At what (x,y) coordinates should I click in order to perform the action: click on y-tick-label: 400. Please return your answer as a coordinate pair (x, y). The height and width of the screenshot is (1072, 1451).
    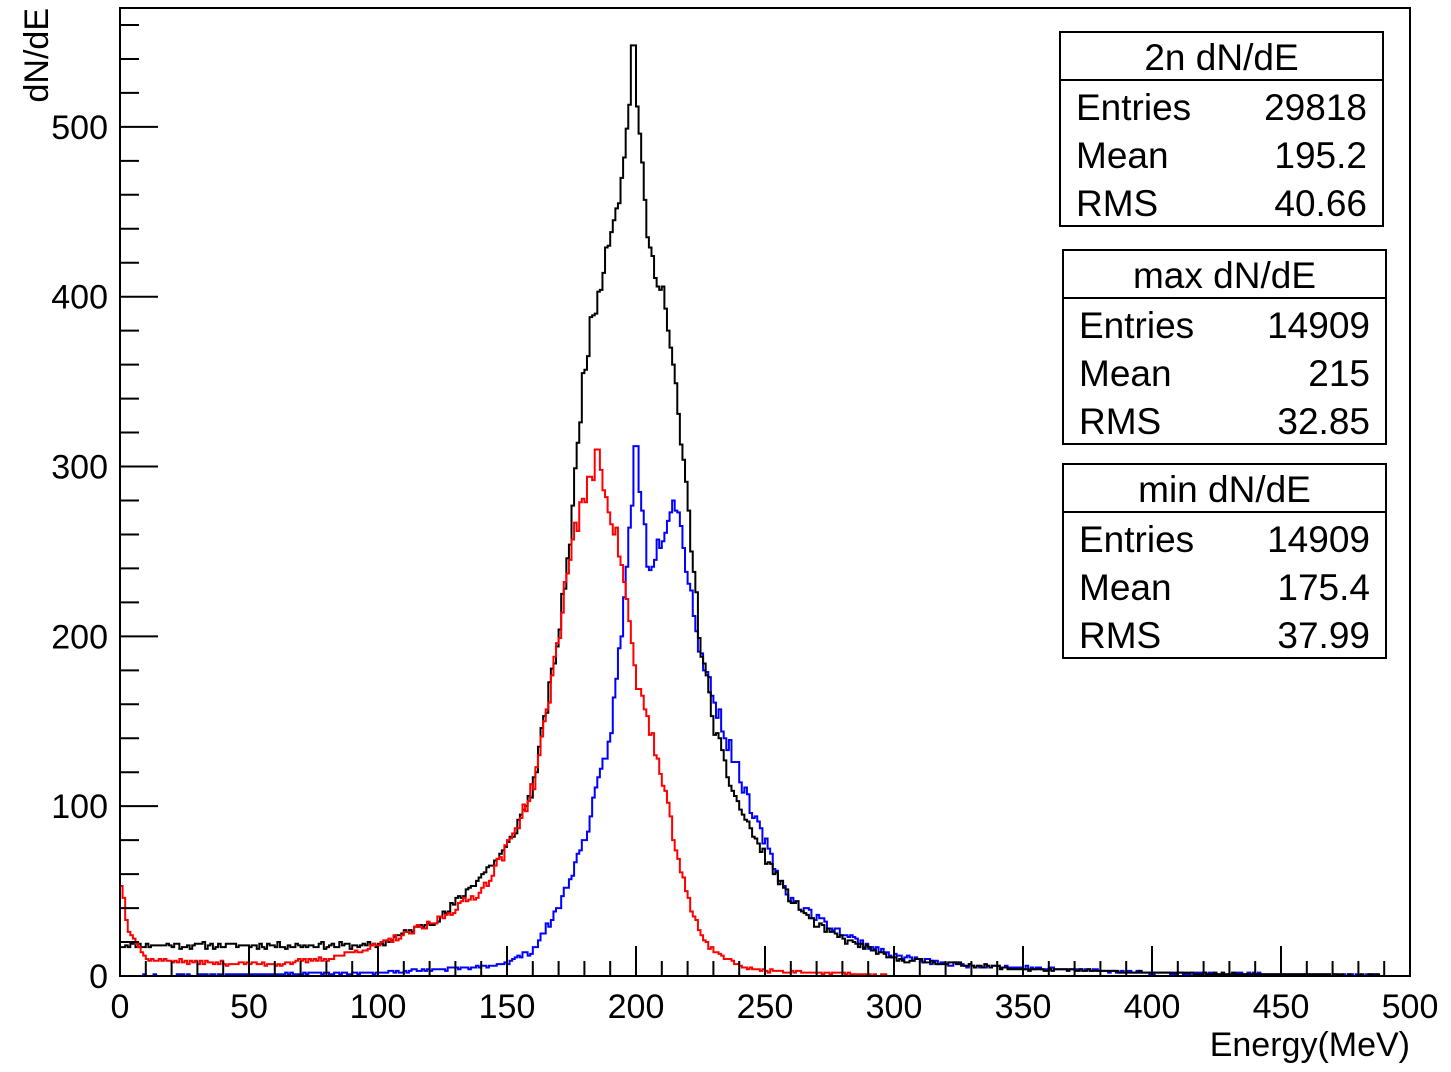
    Looking at the image, I should click on (79, 298).